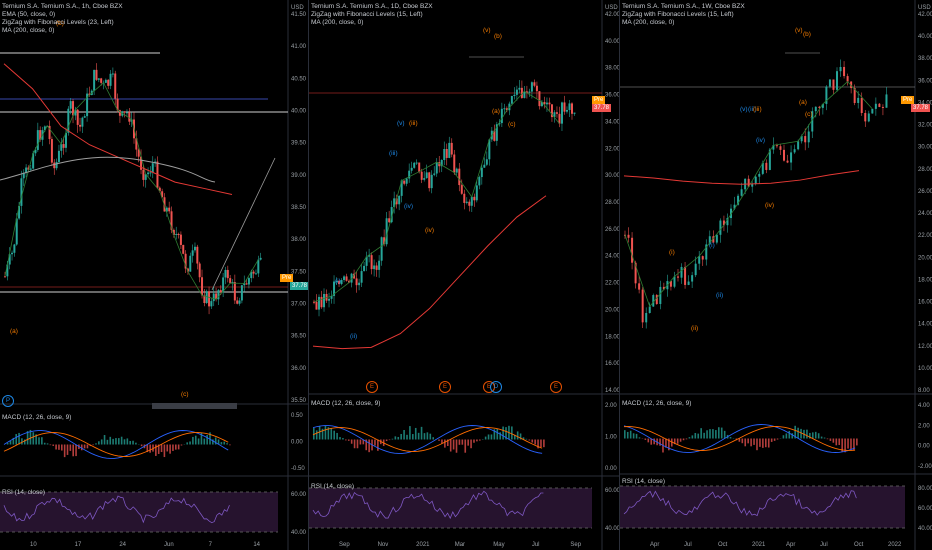  I want to click on legend-ema: EMA (50, close, 0), so click(29, 14).